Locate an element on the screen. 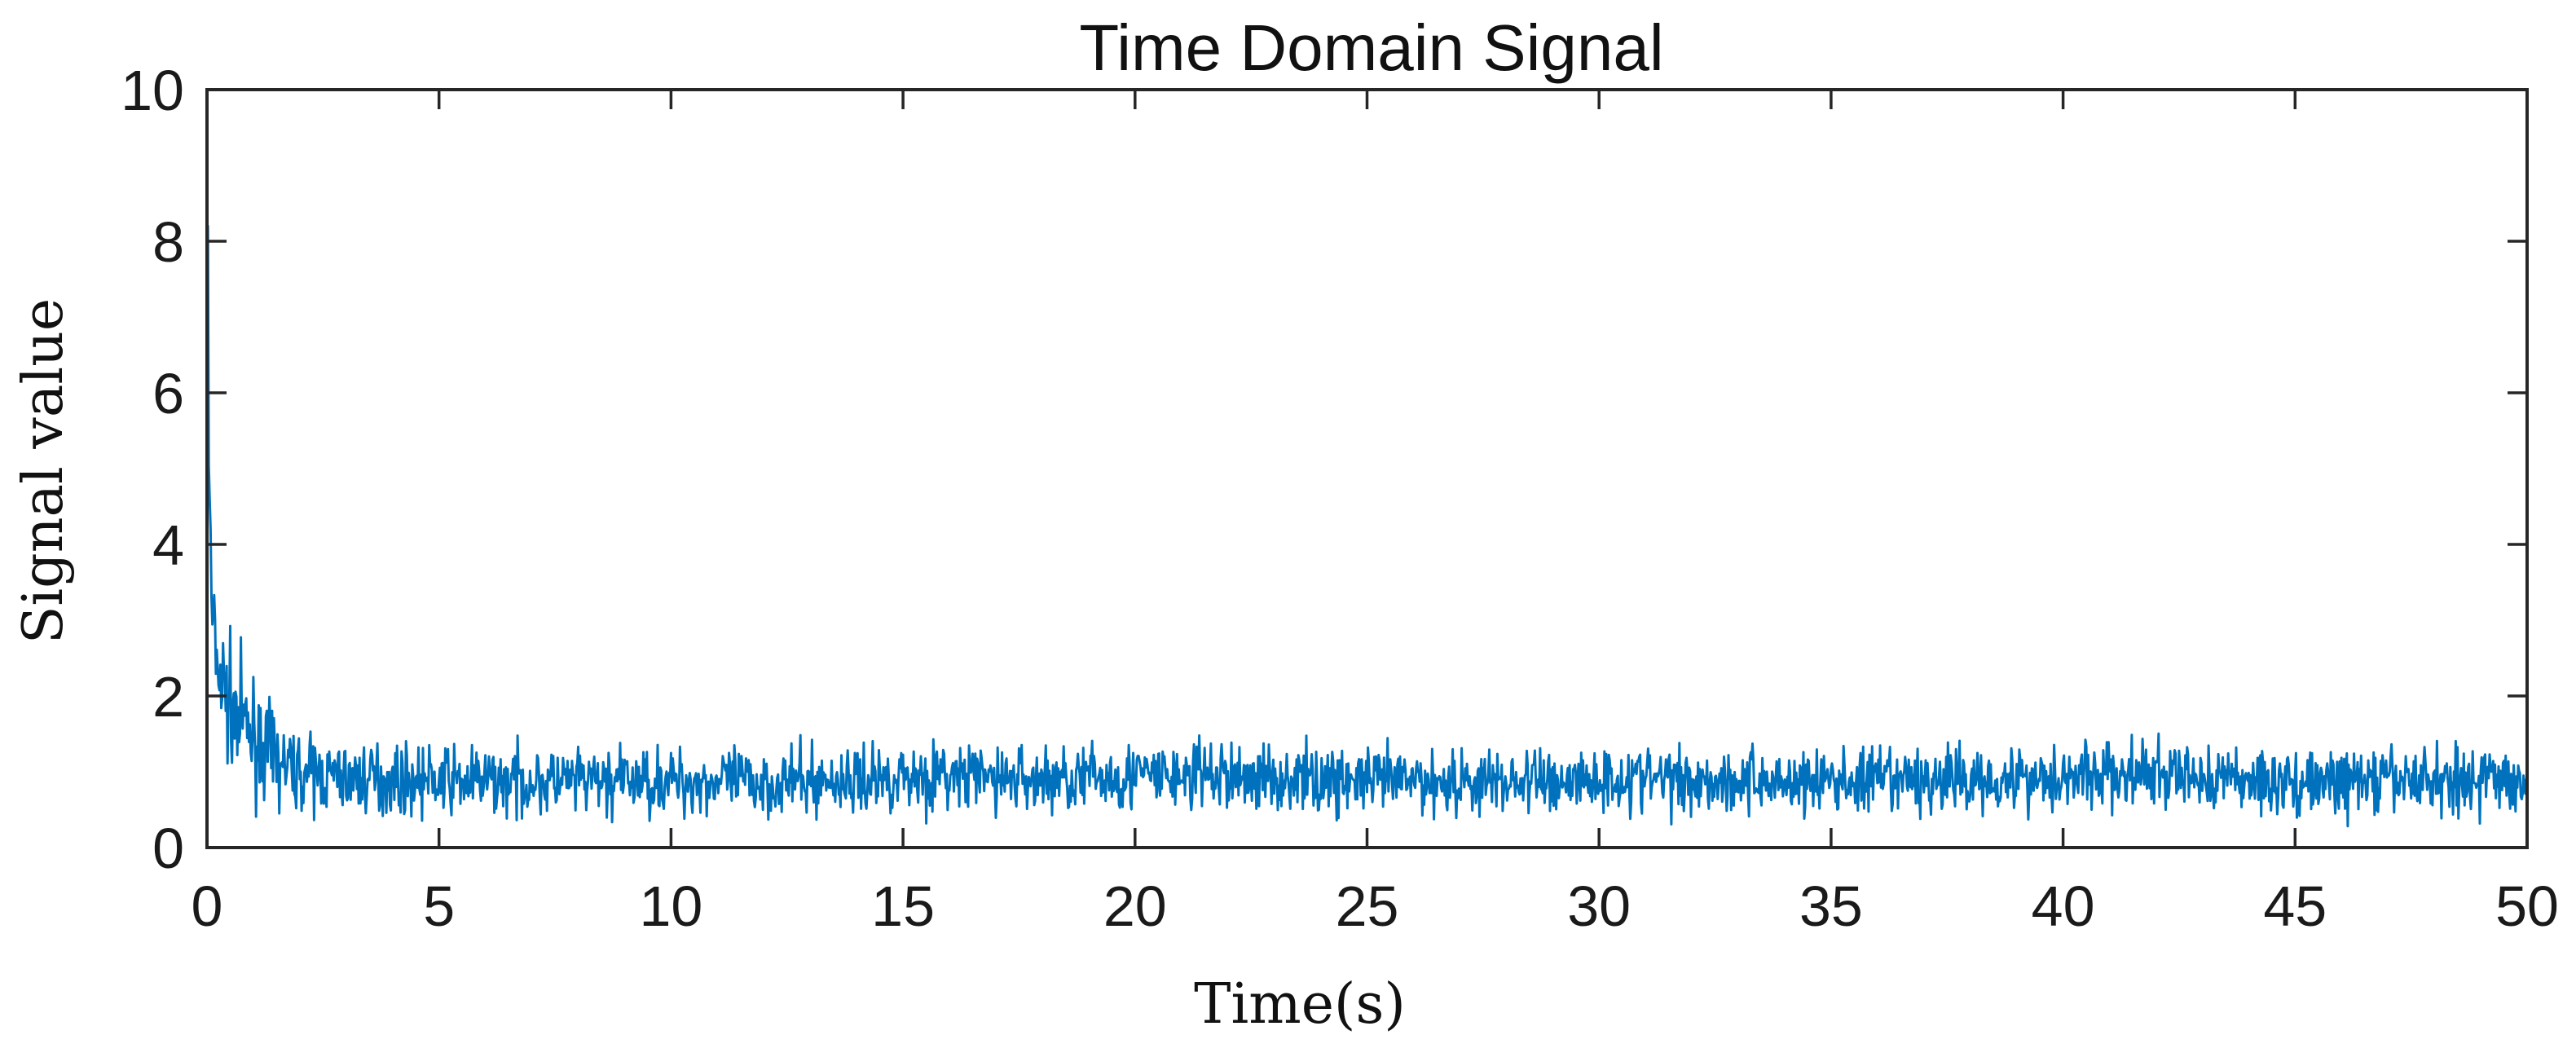  x-tick-label: 20 is located at coordinates (1135, 906).